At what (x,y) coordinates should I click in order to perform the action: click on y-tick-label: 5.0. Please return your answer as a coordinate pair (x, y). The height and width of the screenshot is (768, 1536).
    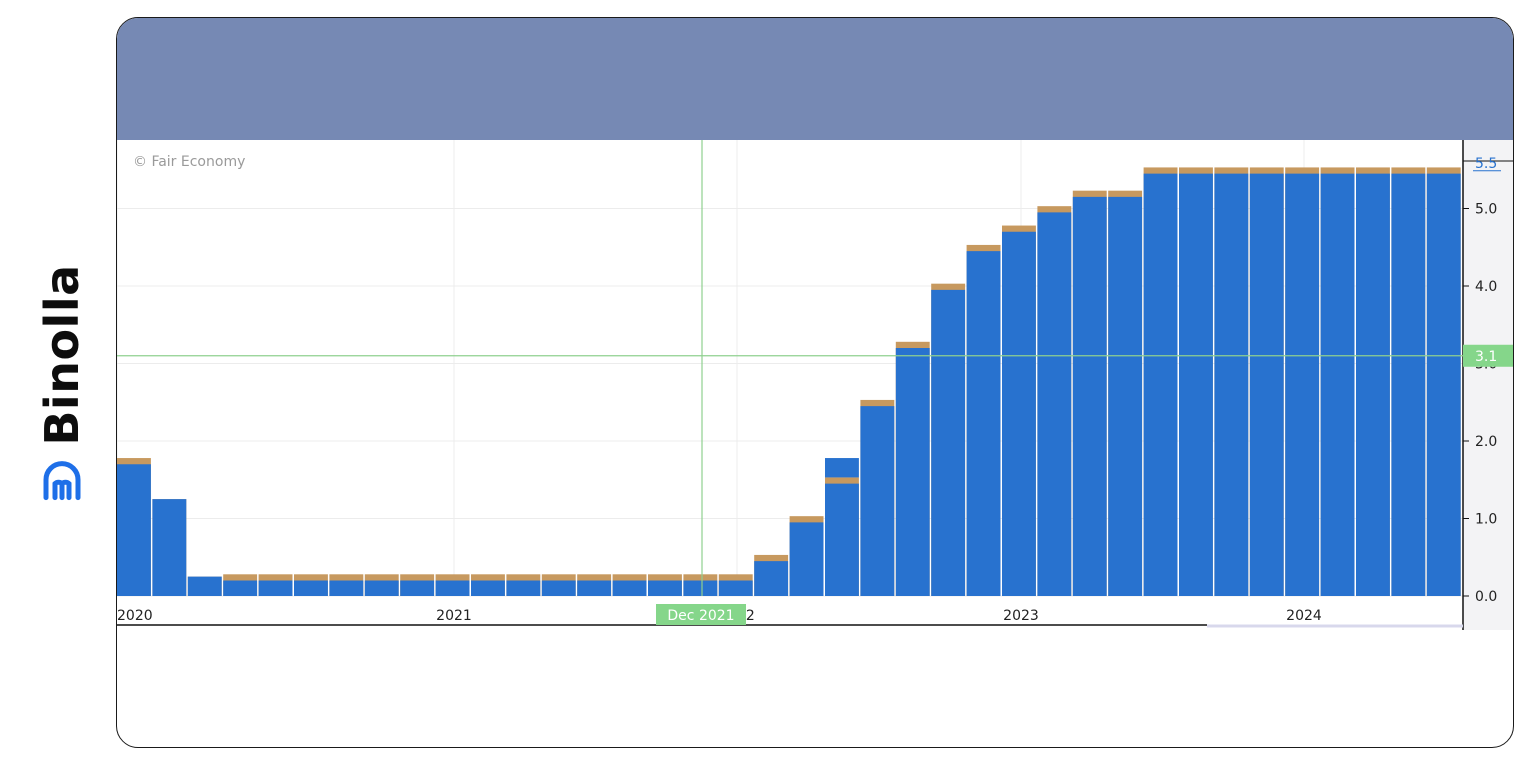
    Looking at the image, I should click on (1486, 210).